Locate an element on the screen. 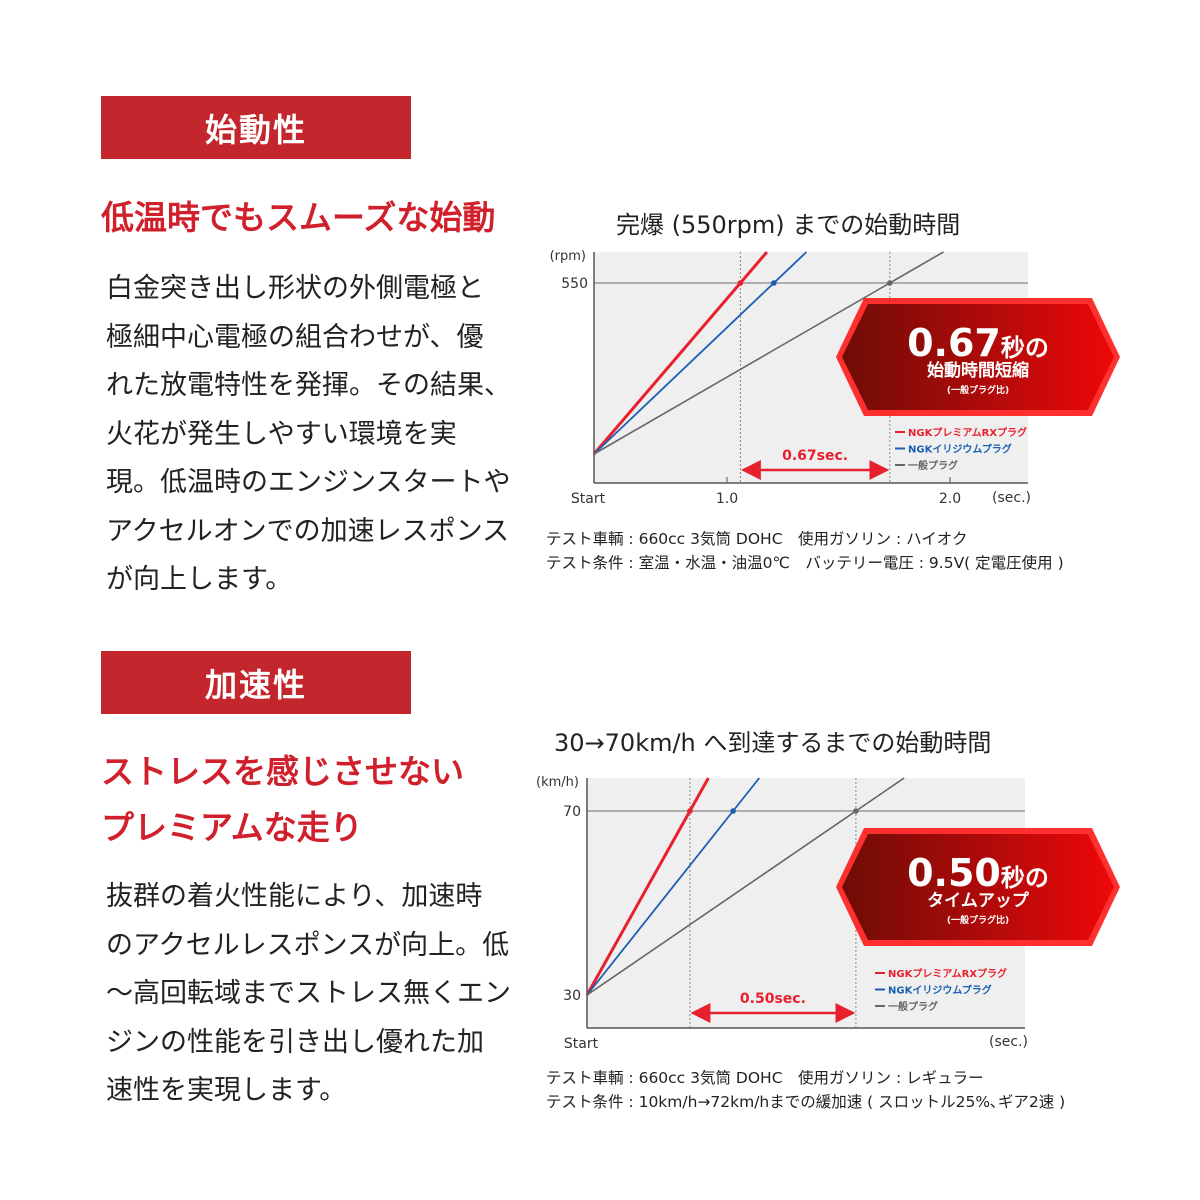 The width and height of the screenshot is (1200, 1200). body-line: れた放電特性を発揮。その結果、 is located at coordinates (308, 385).